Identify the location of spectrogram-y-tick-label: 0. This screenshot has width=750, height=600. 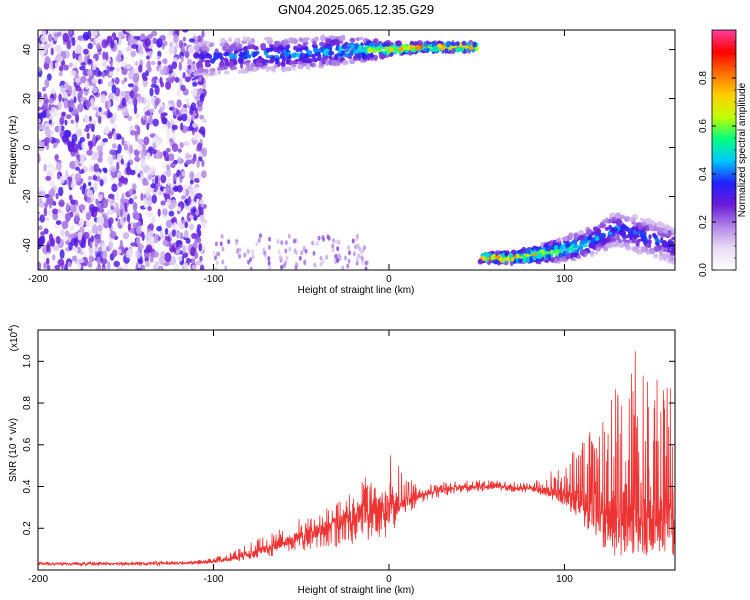
(27, 147).